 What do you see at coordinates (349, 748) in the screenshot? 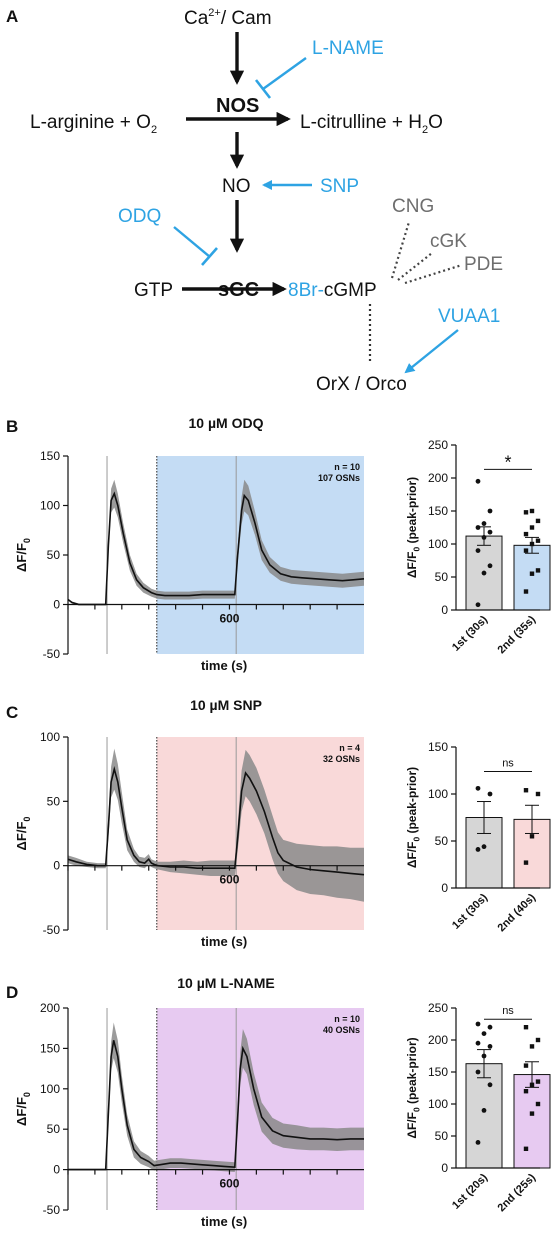
I see `n-annotation: n = 4` at bounding box center [349, 748].